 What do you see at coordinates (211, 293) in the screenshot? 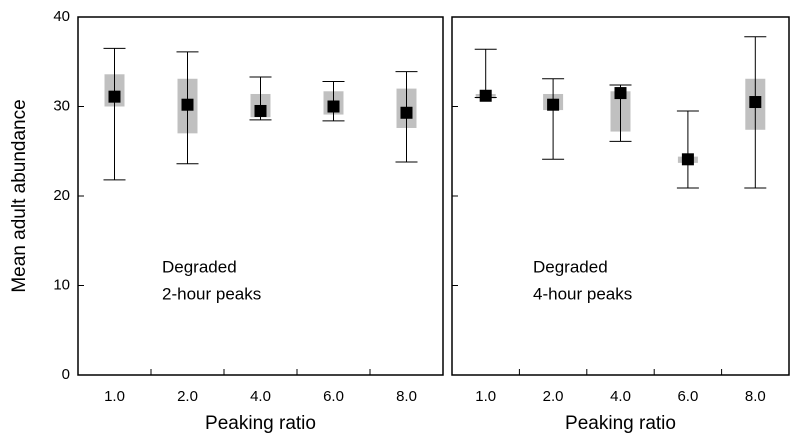
I see `annotation: 2-hour peaks` at bounding box center [211, 293].